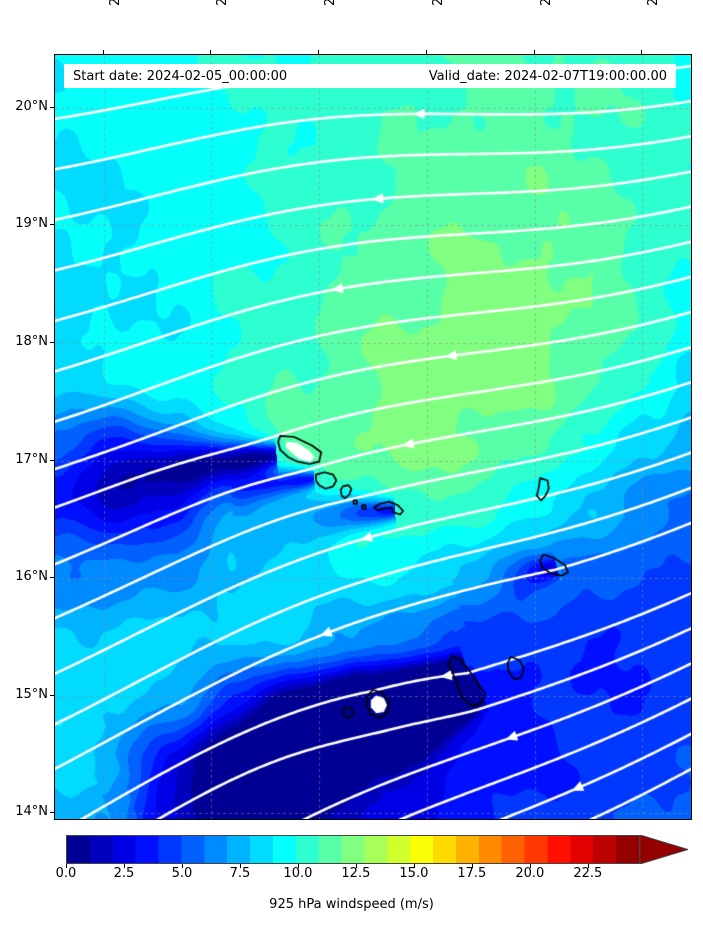 Image resolution: width=703 pixels, height=935 pixels. What do you see at coordinates (351, 904) in the screenshot?
I see `colorbar-label: 925 hPa windspeed (m/s)` at bounding box center [351, 904].